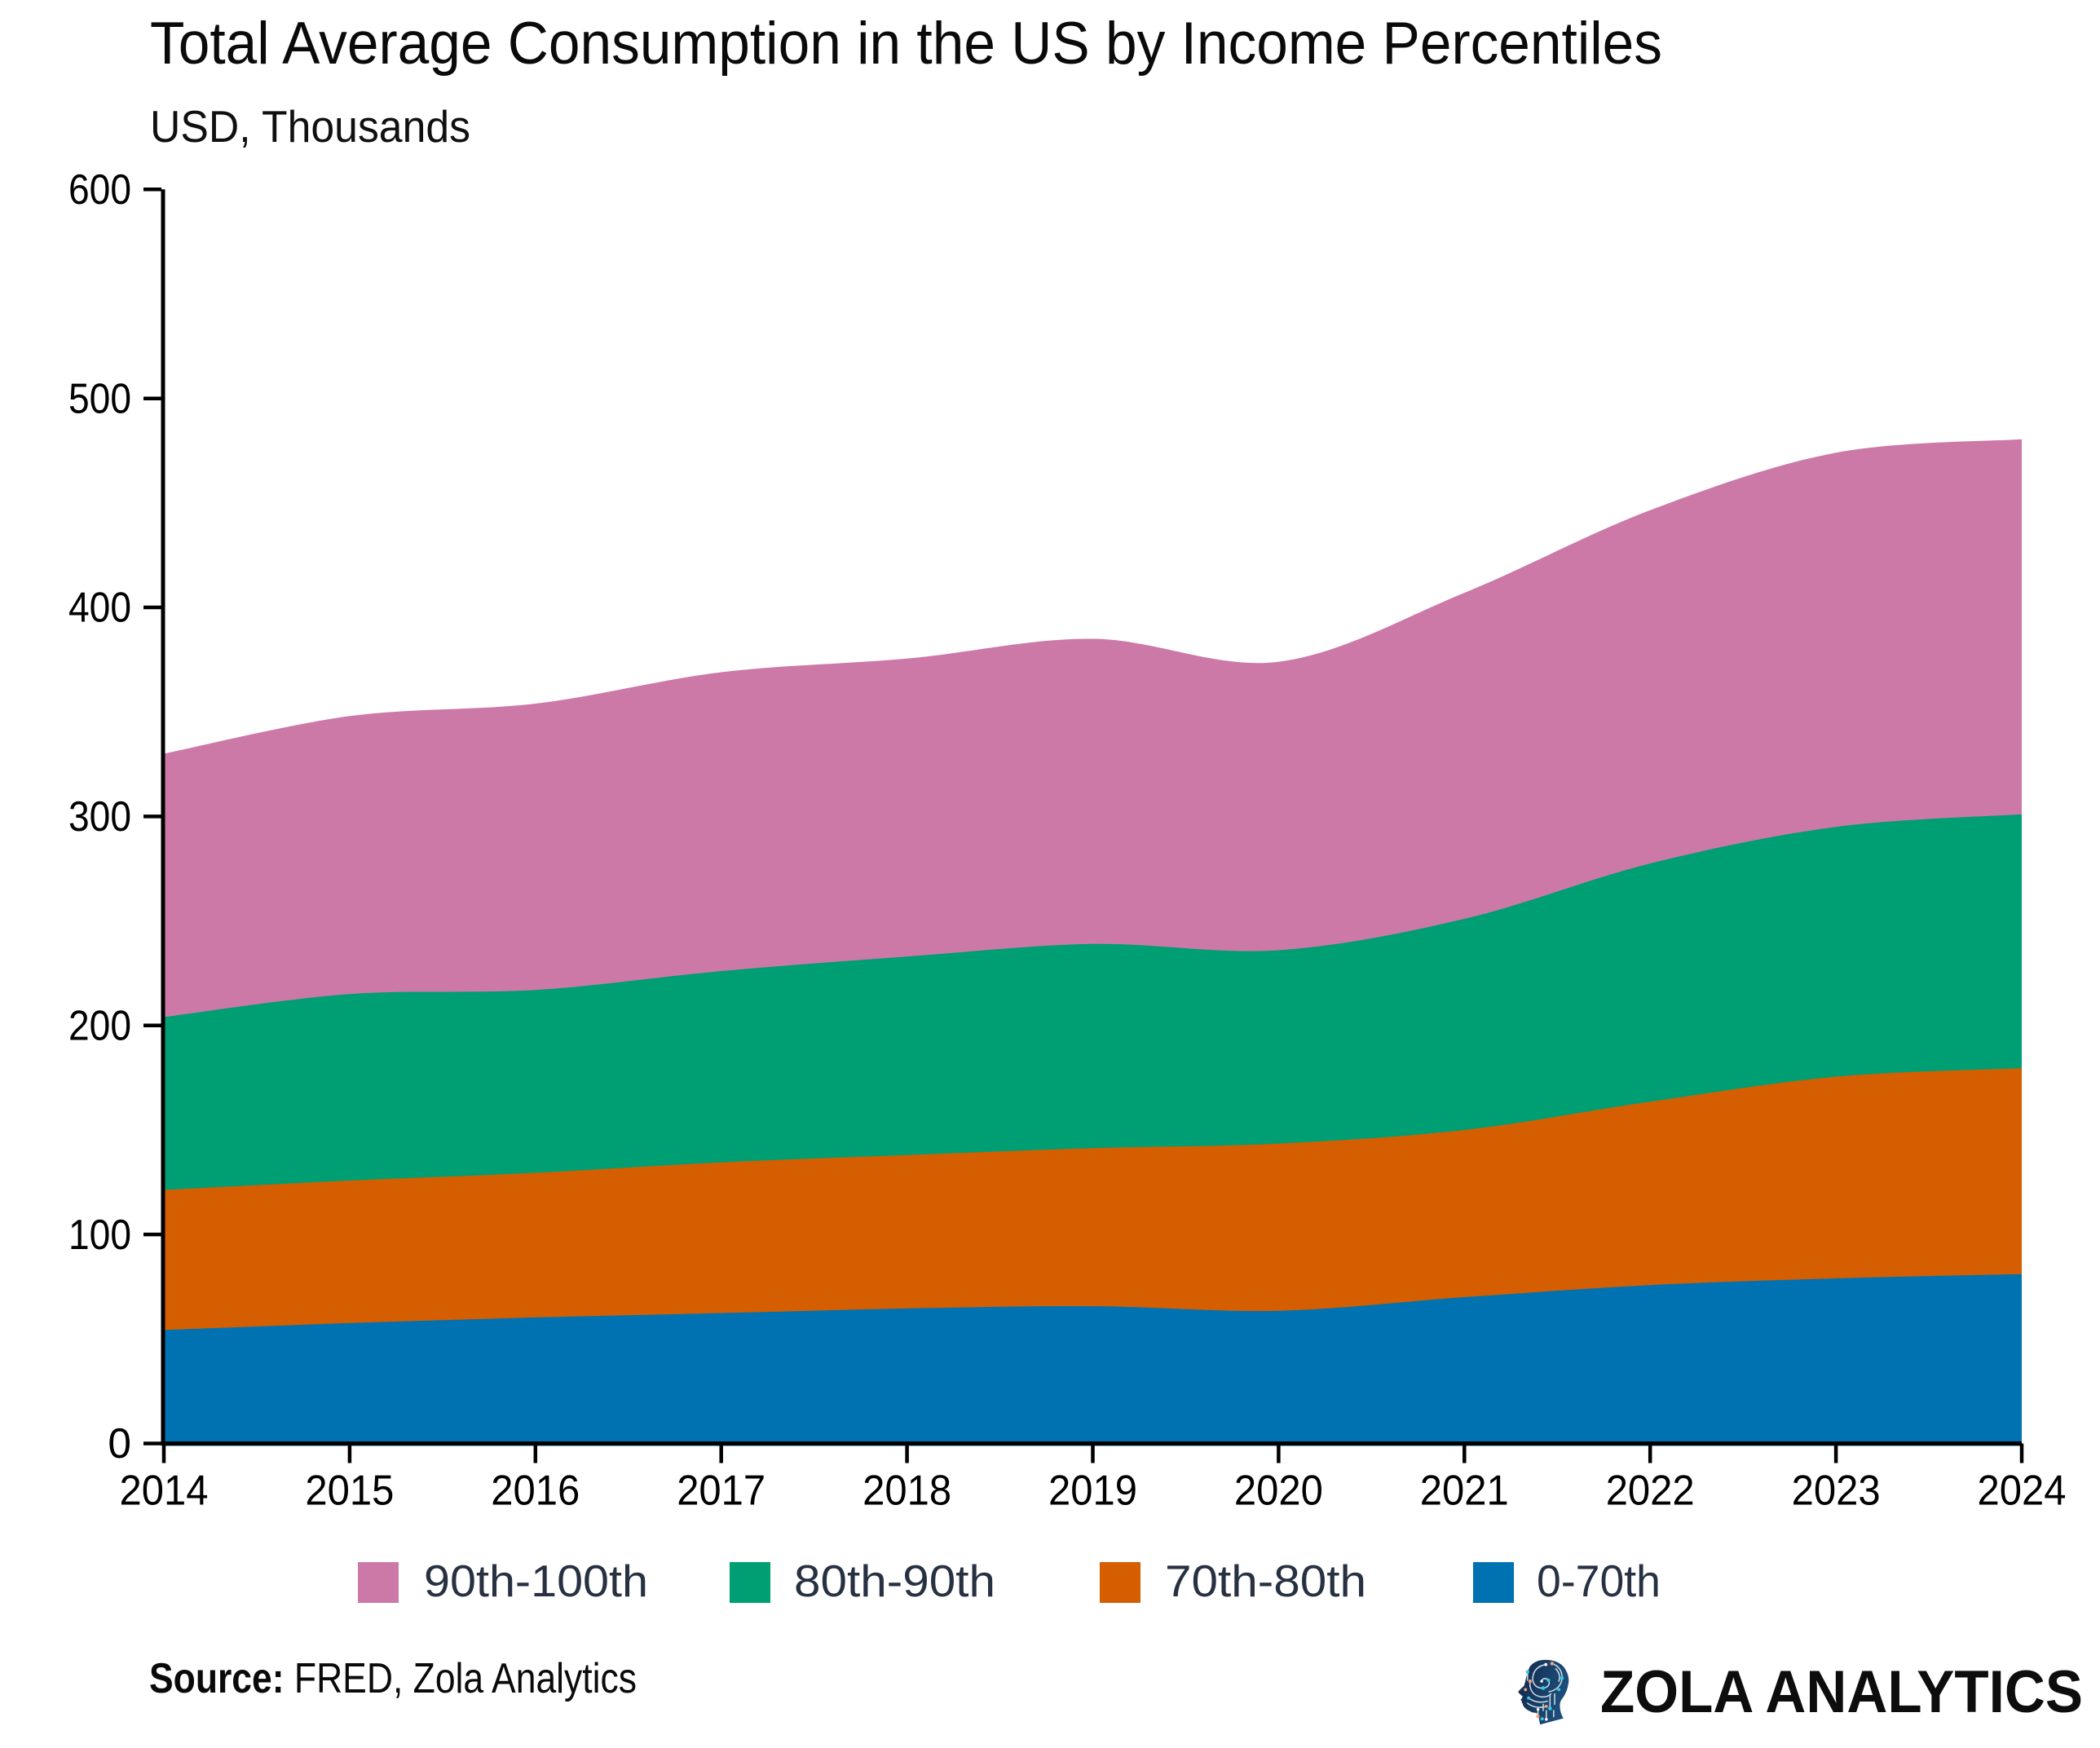 This screenshot has height=1748, width=2100. What do you see at coordinates (393, 1679) in the screenshot?
I see `svg-text: Source: FRED, Zola Analytics` at bounding box center [393, 1679].